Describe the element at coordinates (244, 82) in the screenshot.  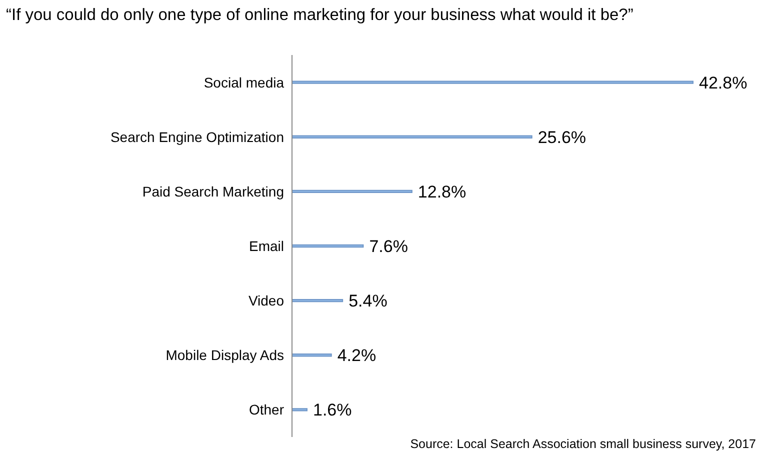
I see `y-tick-label: Social media` at that location.